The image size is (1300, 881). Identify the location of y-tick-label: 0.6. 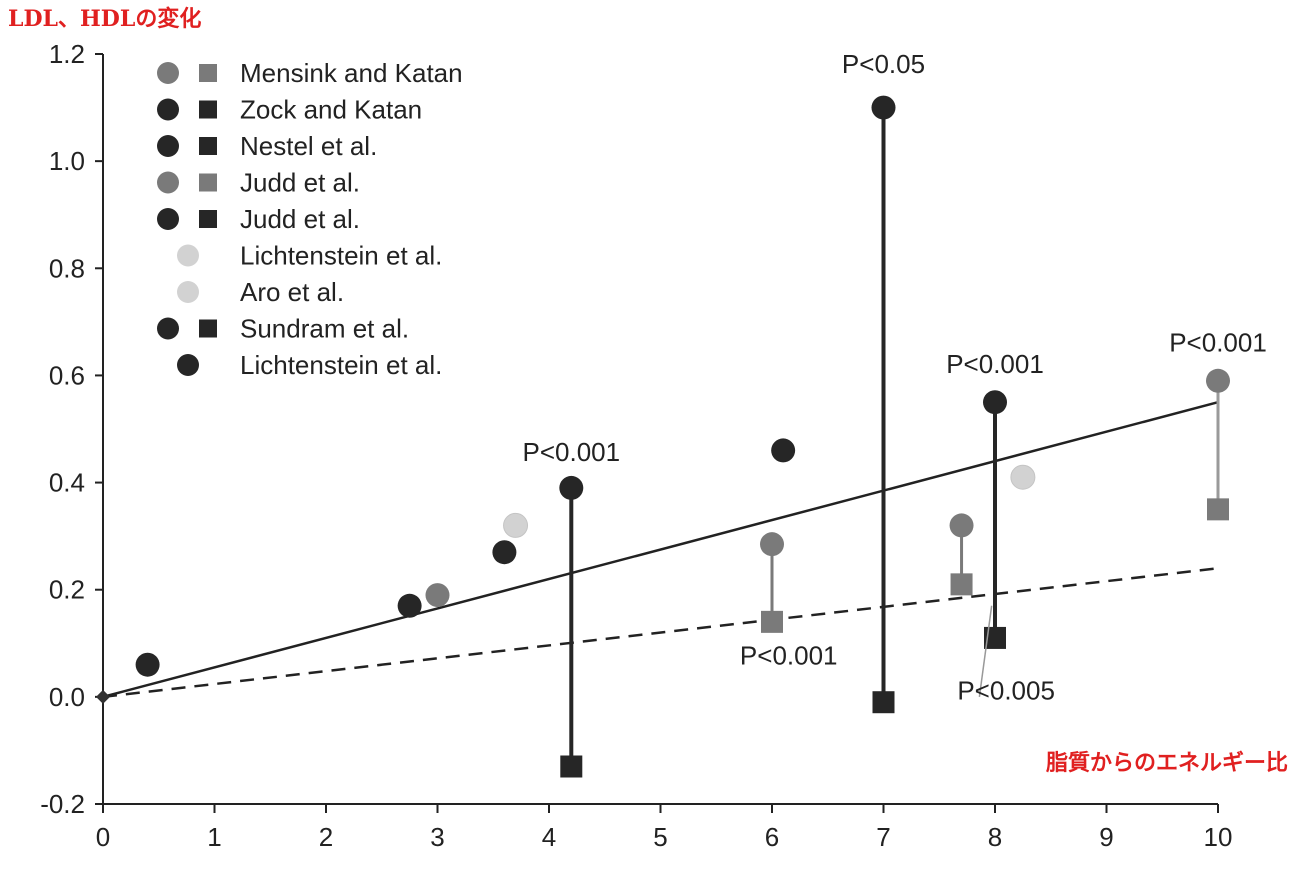
(67, 375).